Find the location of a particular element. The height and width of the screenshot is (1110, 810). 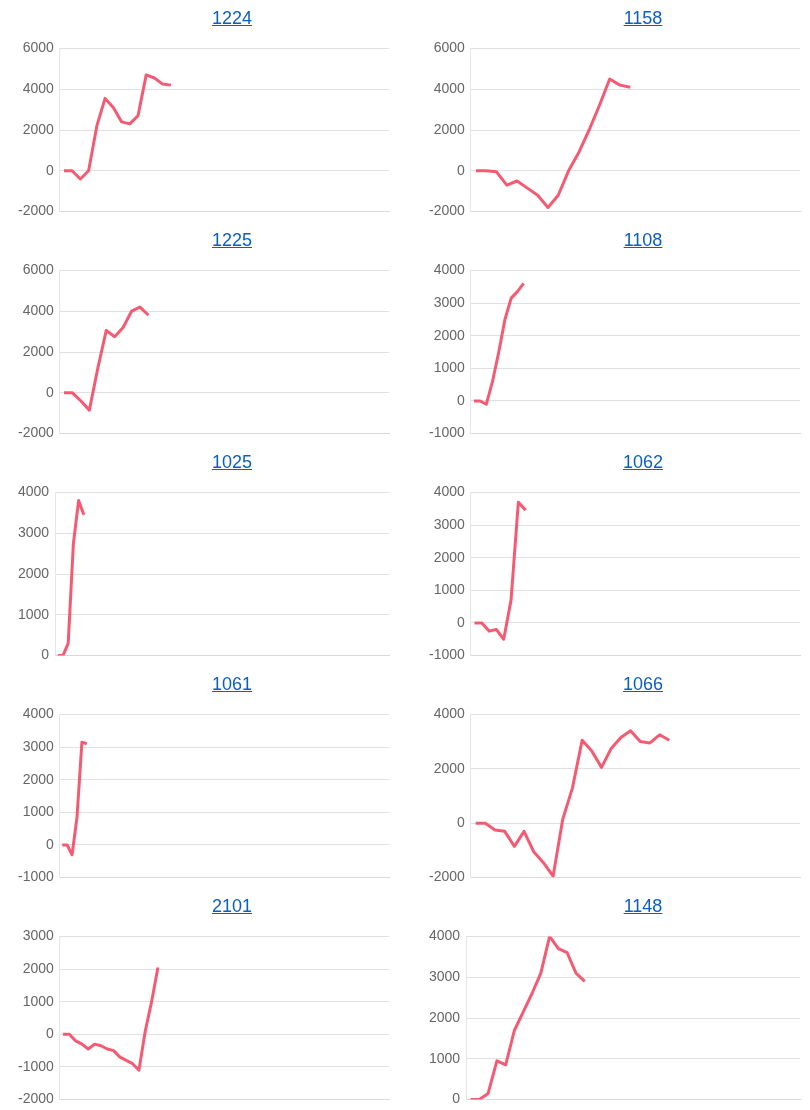

chart-title: 1225 is located at coordinates (231, 241).